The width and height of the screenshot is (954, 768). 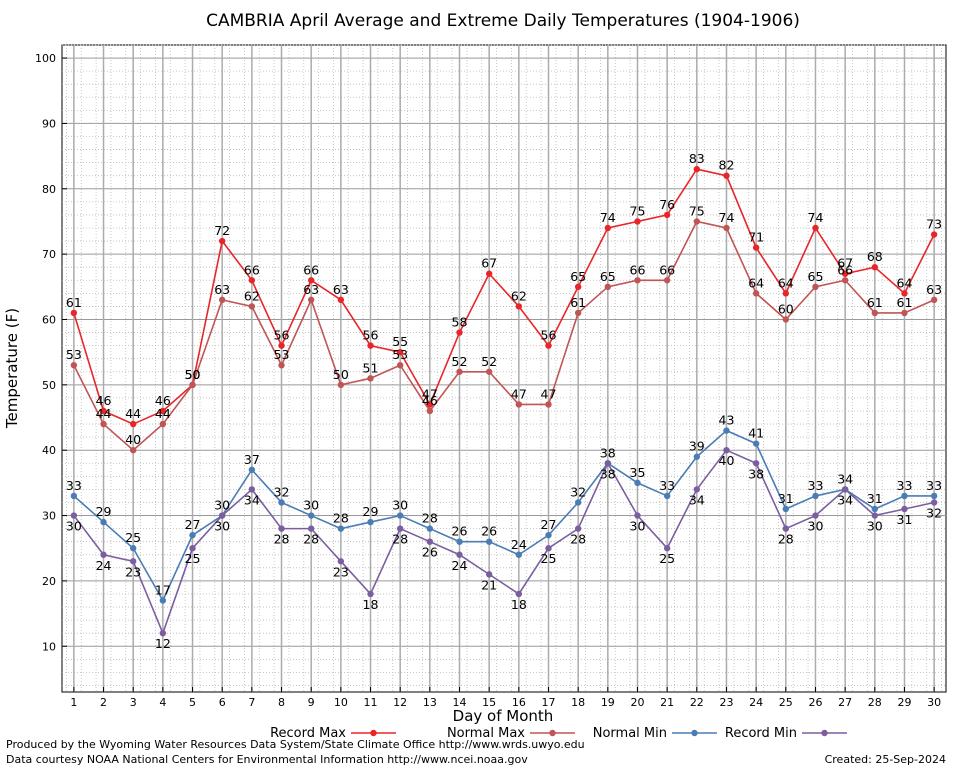 What do you see at coordinates (430, 393) in the screenshot?
I see `record-max-data-label: 47` at bounding box center [430, 393].